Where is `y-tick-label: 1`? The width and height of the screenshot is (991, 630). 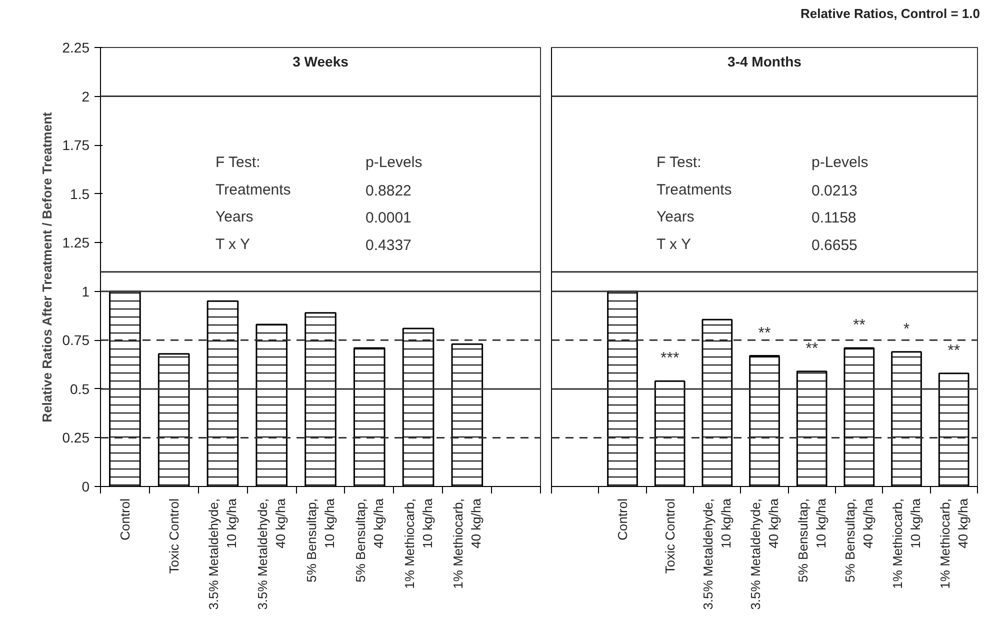
y-tick-label: 1 is located at coordinates (86, 291).